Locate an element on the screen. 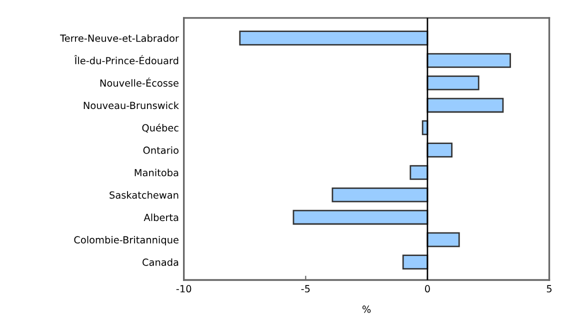 This screenshot has height=320, width=580. y-tick-label: Île-du-Prince-Édouard is located at coordinates (126, 59).